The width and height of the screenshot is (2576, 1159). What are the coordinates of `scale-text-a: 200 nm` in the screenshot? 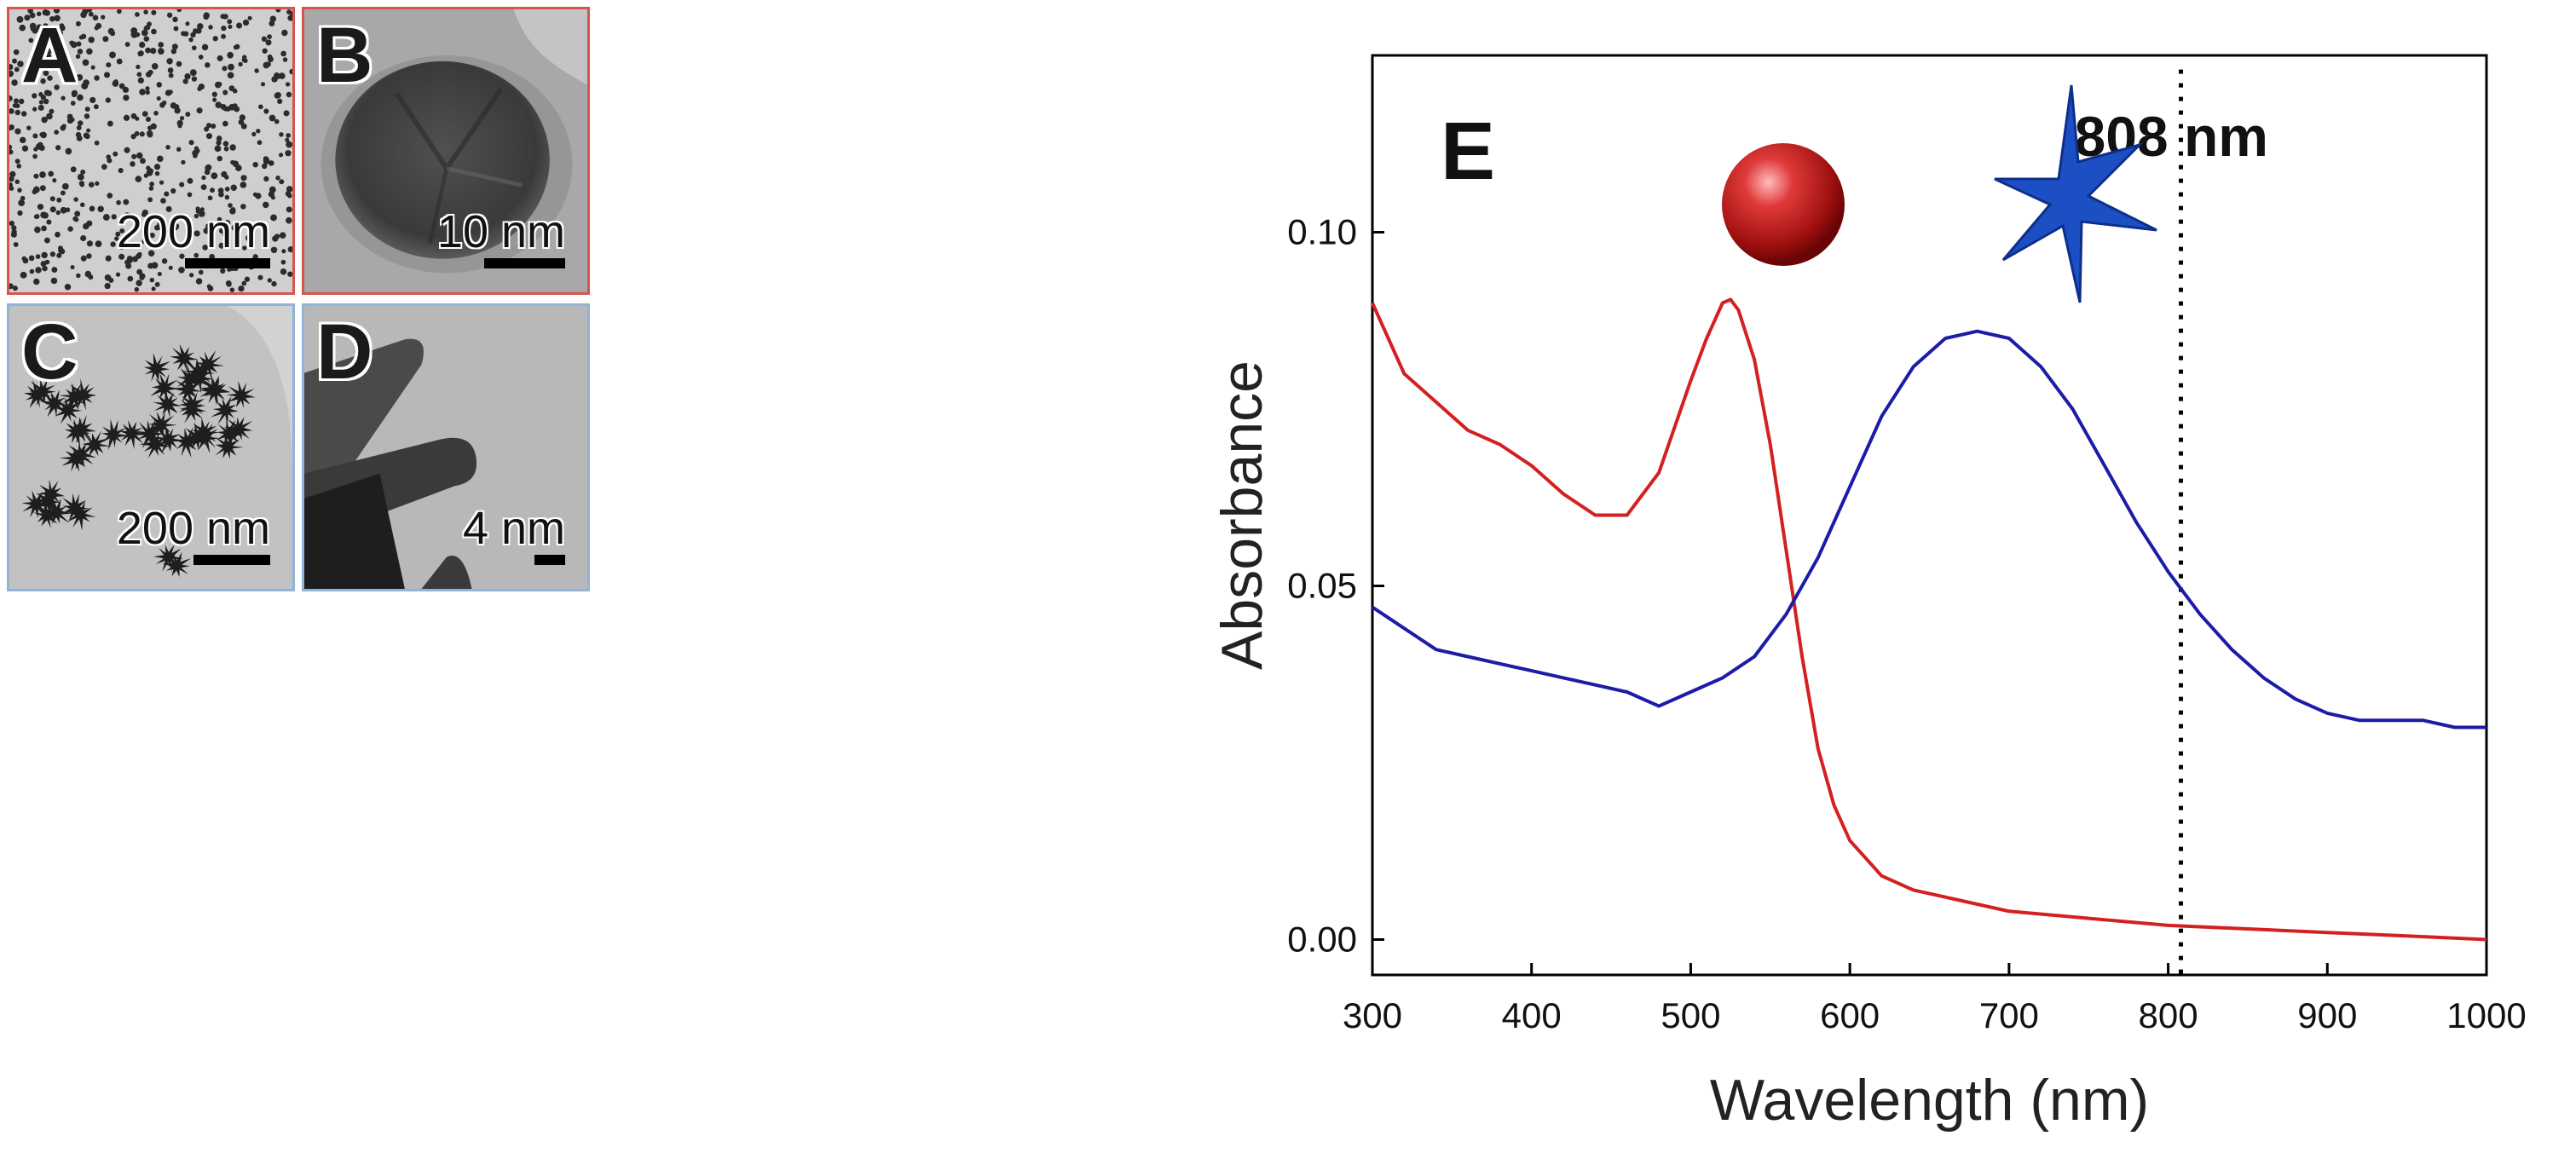 It's located at (193, 231).